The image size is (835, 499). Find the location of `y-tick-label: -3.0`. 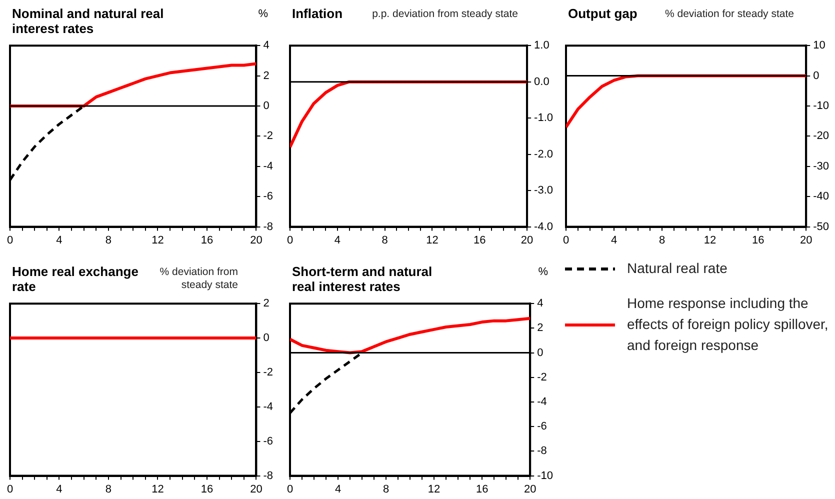

y-tick-label: -3.0 is located at coordinates (544, 190).